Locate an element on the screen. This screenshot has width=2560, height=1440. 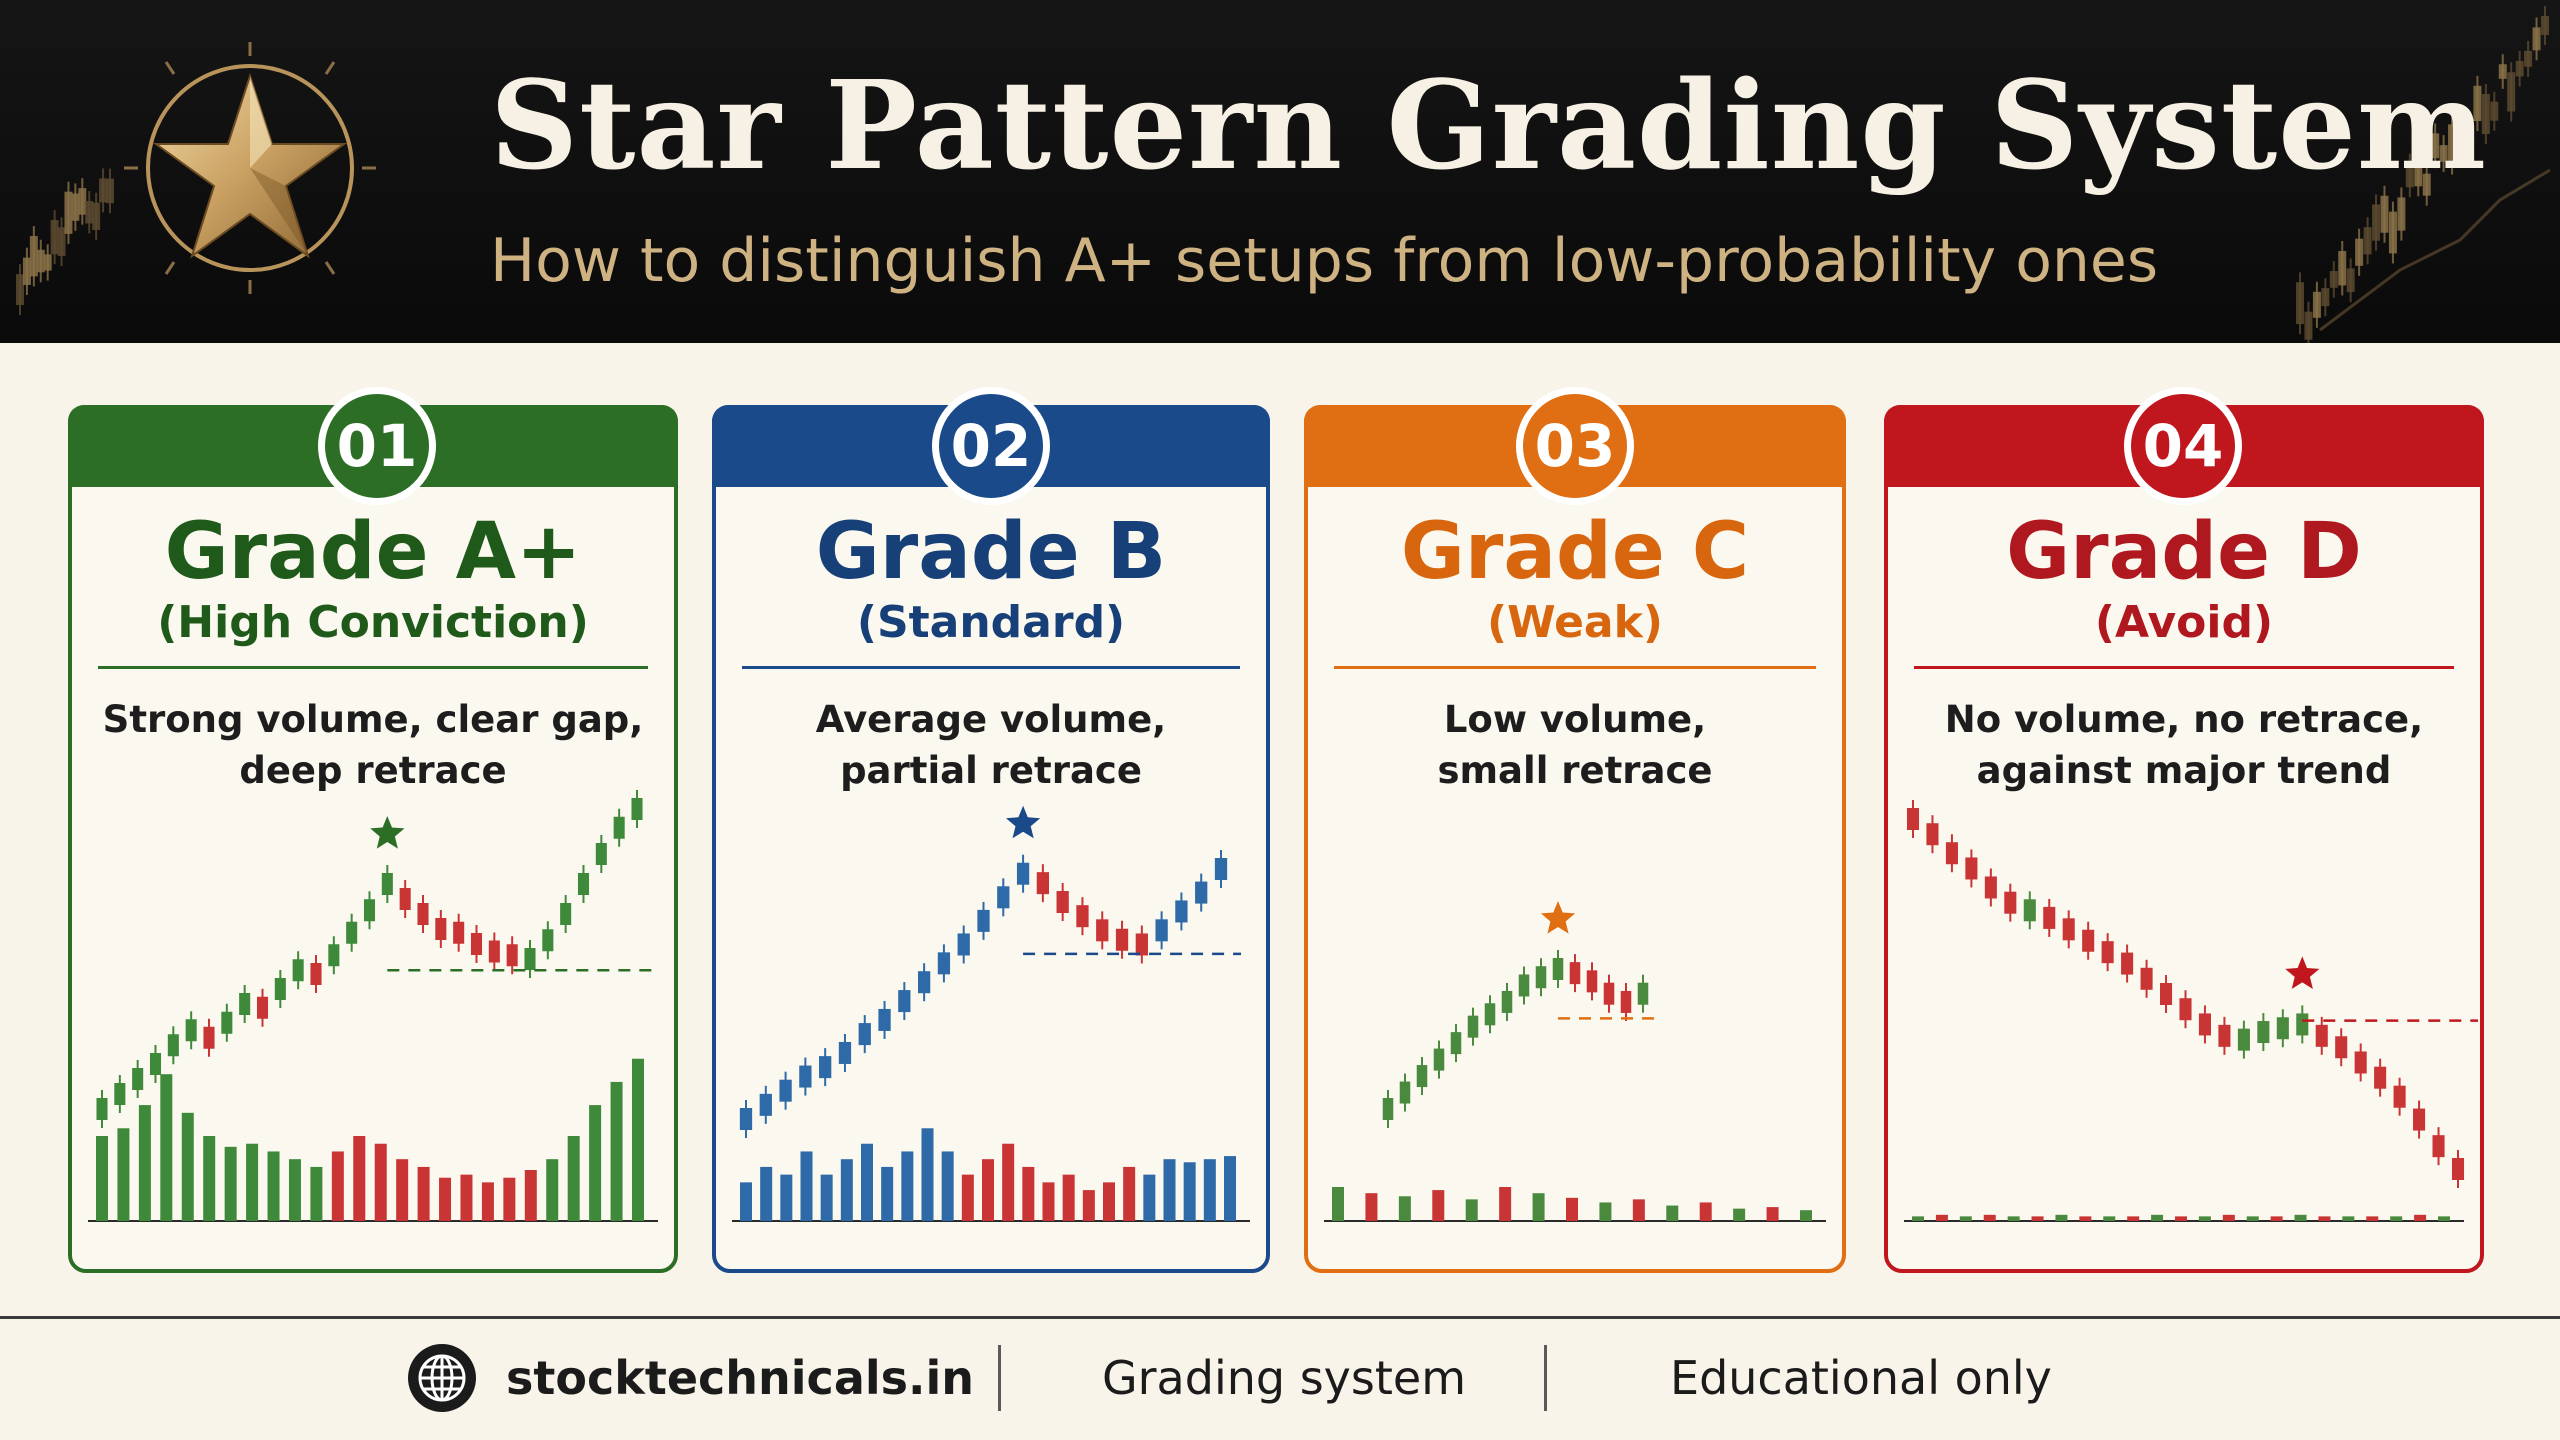
footer-site-link: stocktechnicals.in is located at coordinates (690, 1378).